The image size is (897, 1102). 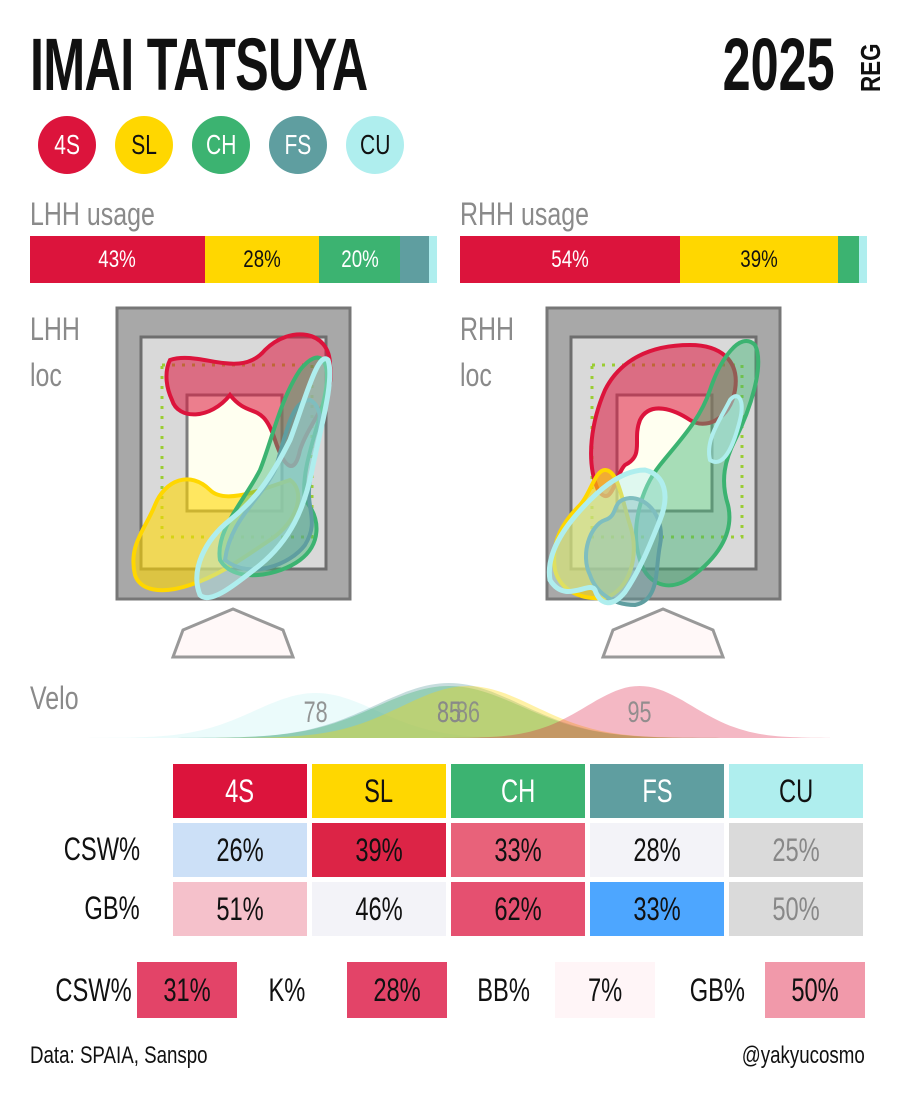 I want to click on rhh-density-4s, so click(x=663, y=420).